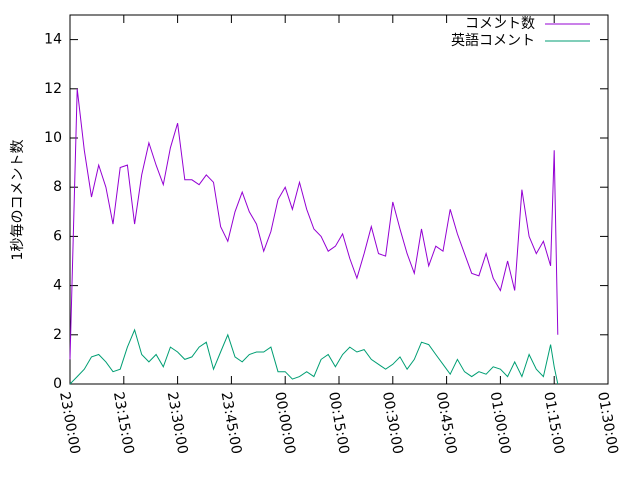 The height and width of the screenshot is (480, 640). What do you see at coordinates (500, 24) in the screenshot?
I see `legend-label: コメント数` at bounding box center [500, 24].